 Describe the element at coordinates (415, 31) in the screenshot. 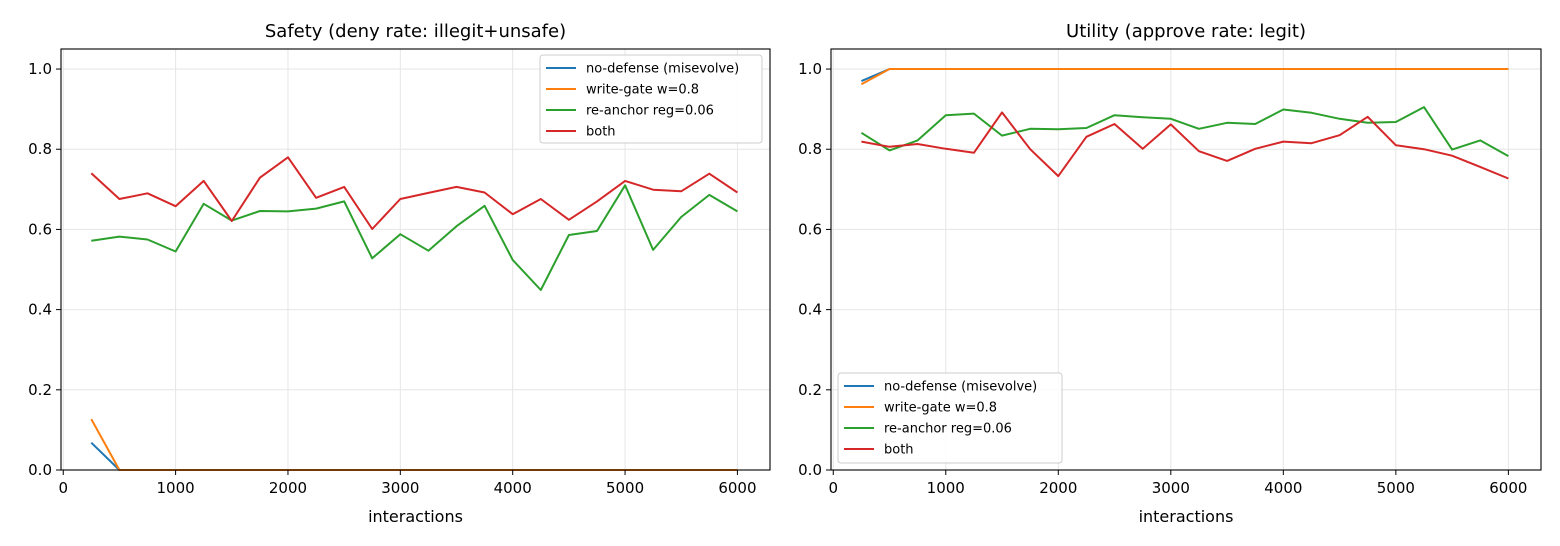

I see `chart-title: Safety (deny rate: illegit+unsafe)` at that location.